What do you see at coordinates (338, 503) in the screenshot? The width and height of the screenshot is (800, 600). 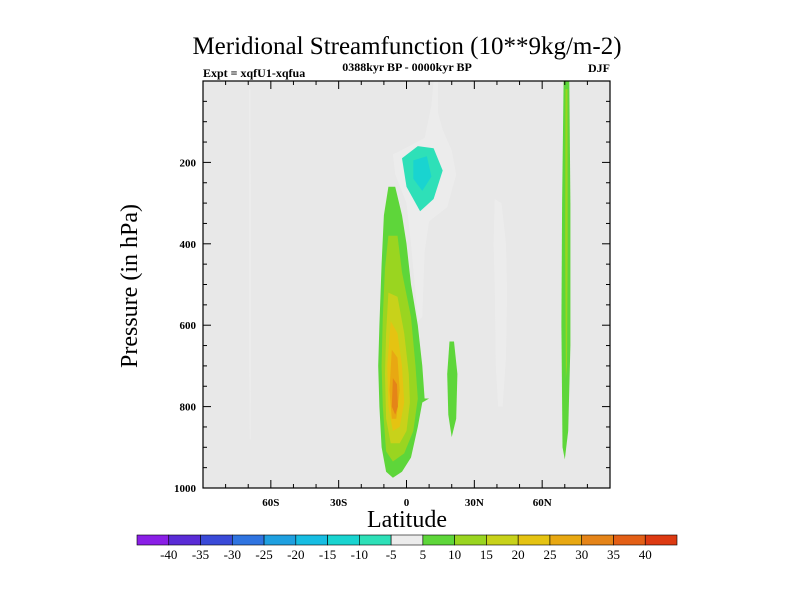 I see `x-tick-label: 30S` at bounding box center [338, 503].